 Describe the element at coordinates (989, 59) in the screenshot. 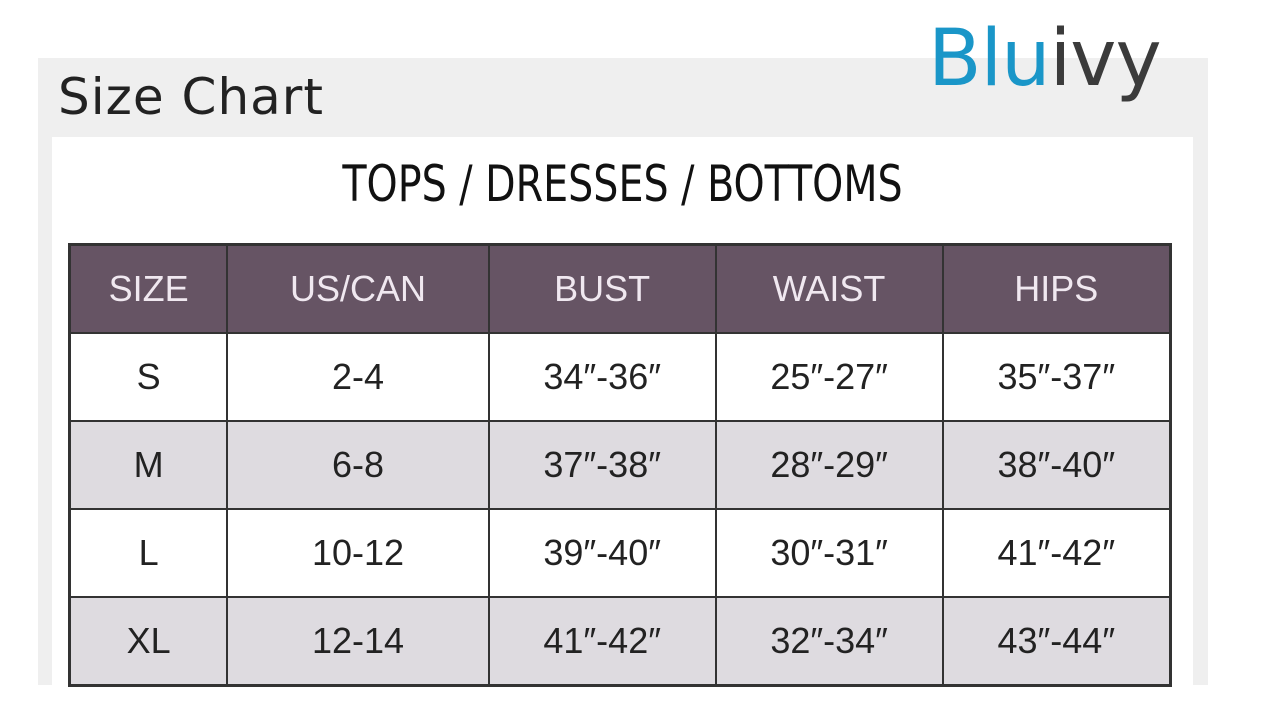

I see `logo-part-blue: Blu` at that location.